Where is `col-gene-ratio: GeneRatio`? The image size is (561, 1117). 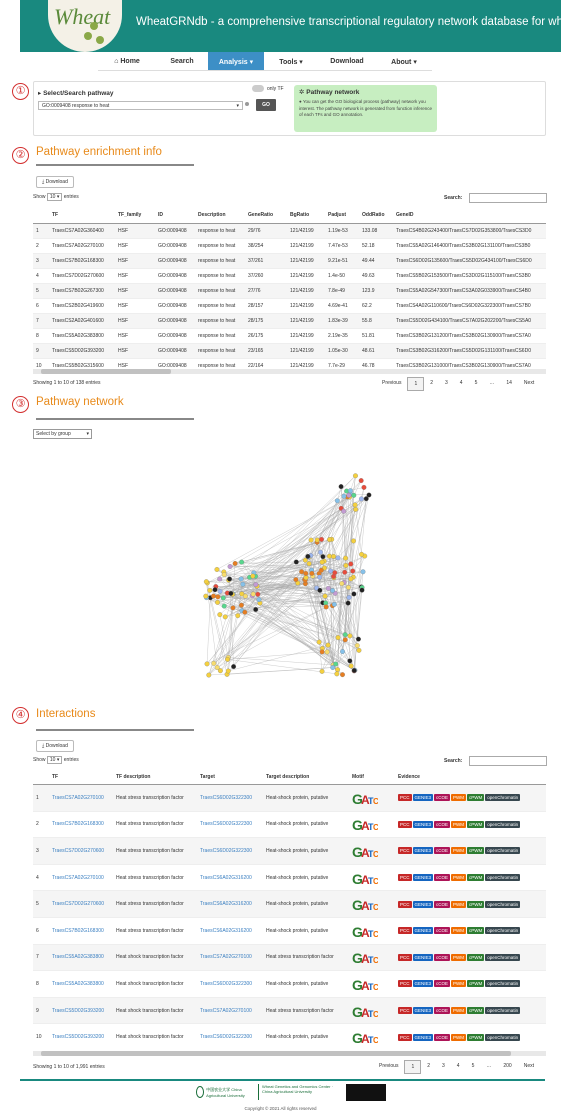
col-gene-ratio: GeneRatio is located at coordinates (266, 215).